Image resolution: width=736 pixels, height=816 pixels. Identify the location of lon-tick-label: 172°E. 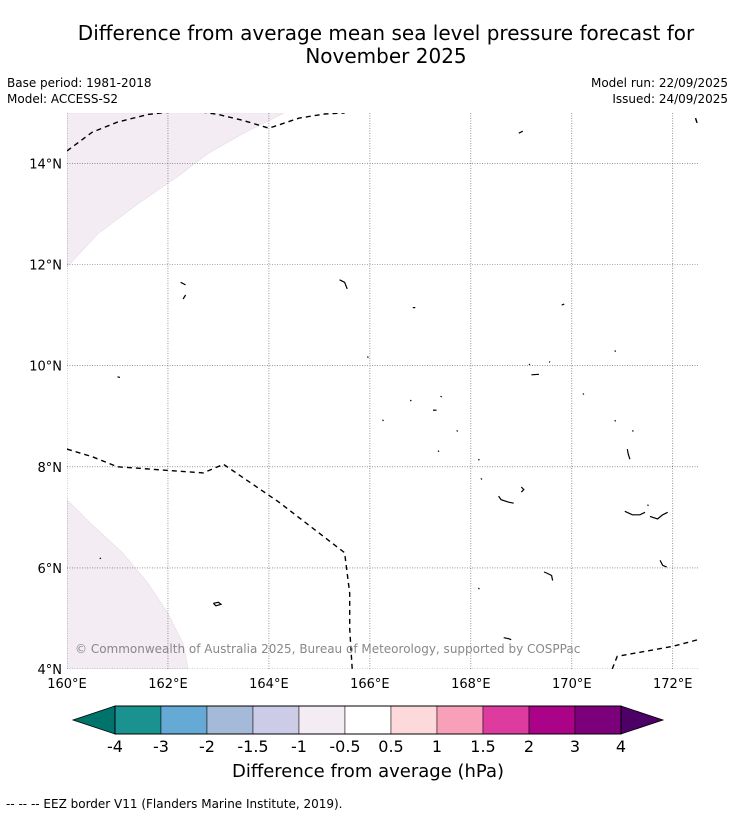
(673, 684).